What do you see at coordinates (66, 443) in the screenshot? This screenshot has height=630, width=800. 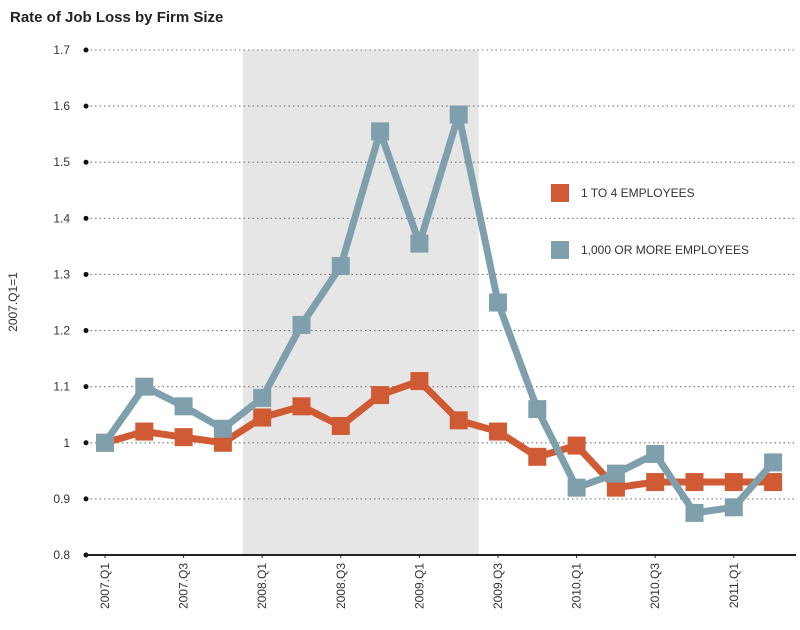 I see `y-tick-label: 1` at bounding box center [66, 443].